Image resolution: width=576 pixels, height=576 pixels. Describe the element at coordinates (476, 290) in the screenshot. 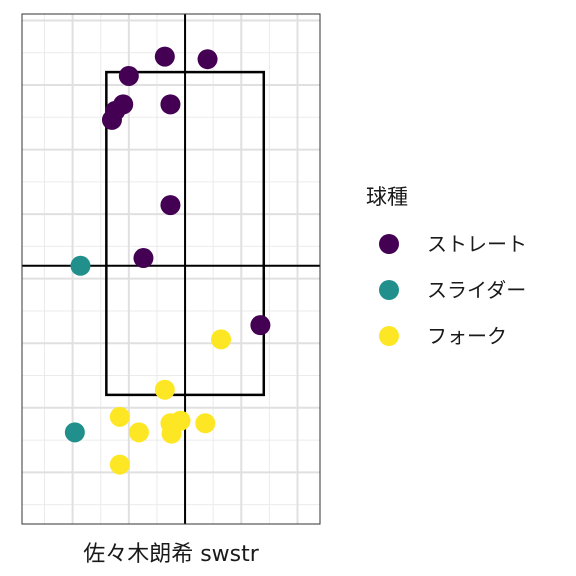

I see `legend-label: スライダー` at that location.